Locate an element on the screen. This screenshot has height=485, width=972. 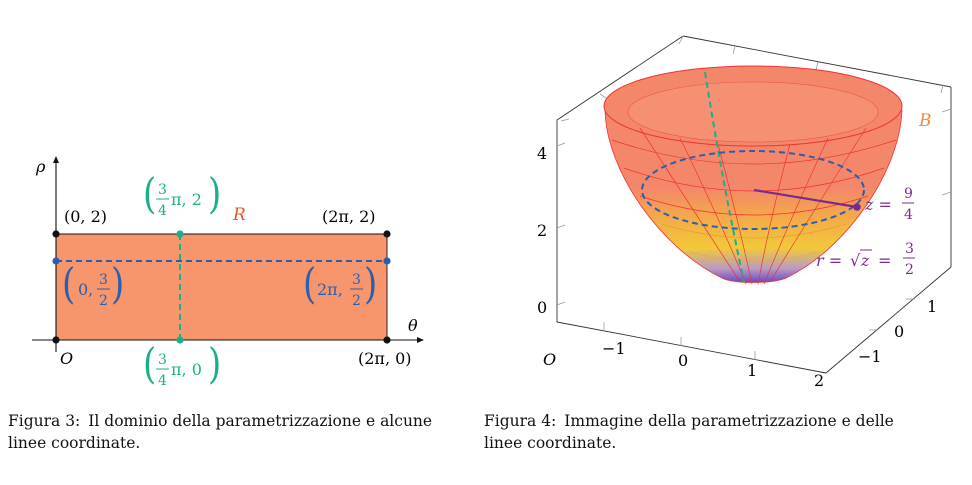
x-tick-label: 0 is located at coordinates (683, 360).